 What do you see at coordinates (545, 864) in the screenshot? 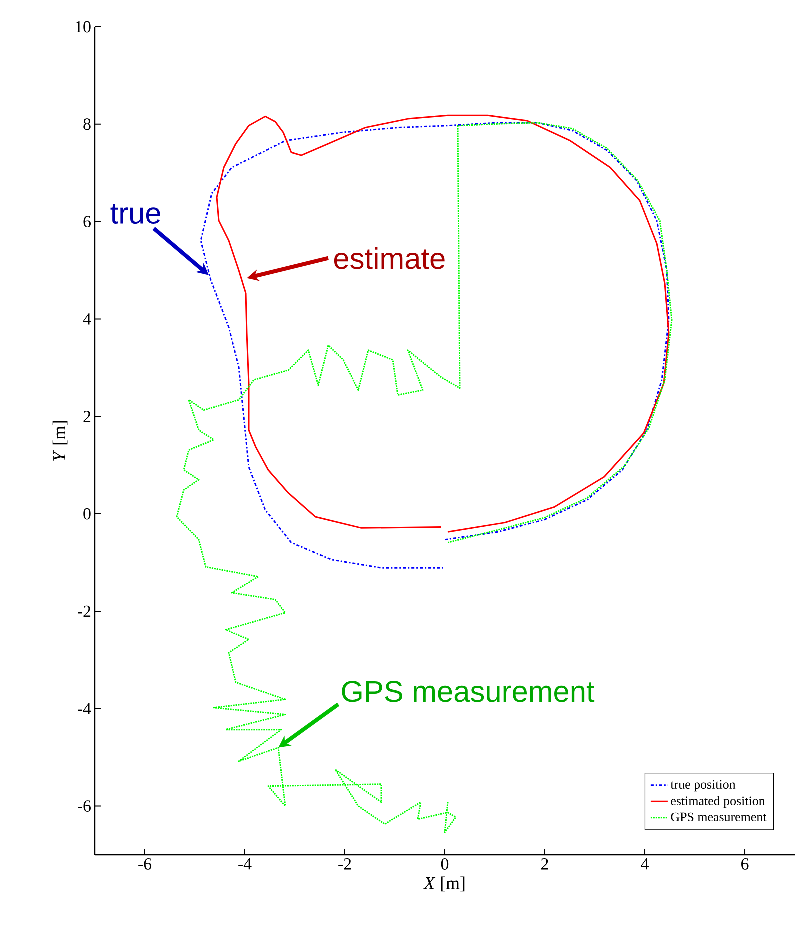
I see `x-tick-label: 2` at bounding box center [545, 864].